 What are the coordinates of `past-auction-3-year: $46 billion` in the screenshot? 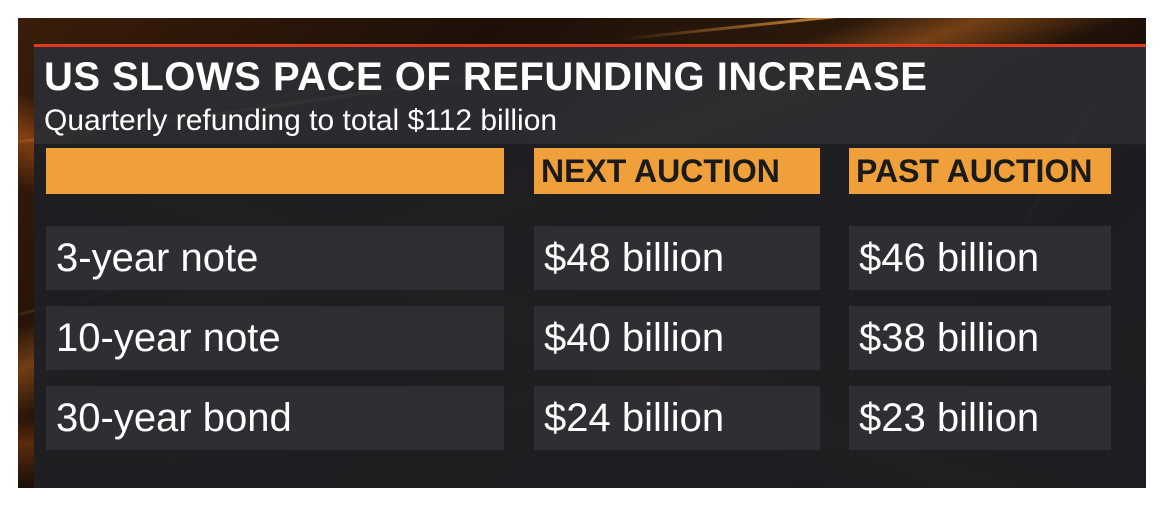 It's located at (980, 258).